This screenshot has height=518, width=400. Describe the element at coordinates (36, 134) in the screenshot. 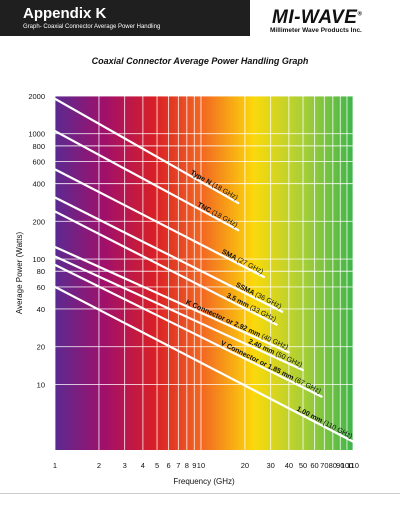

I see `y-tick-label: 1000` at that location.